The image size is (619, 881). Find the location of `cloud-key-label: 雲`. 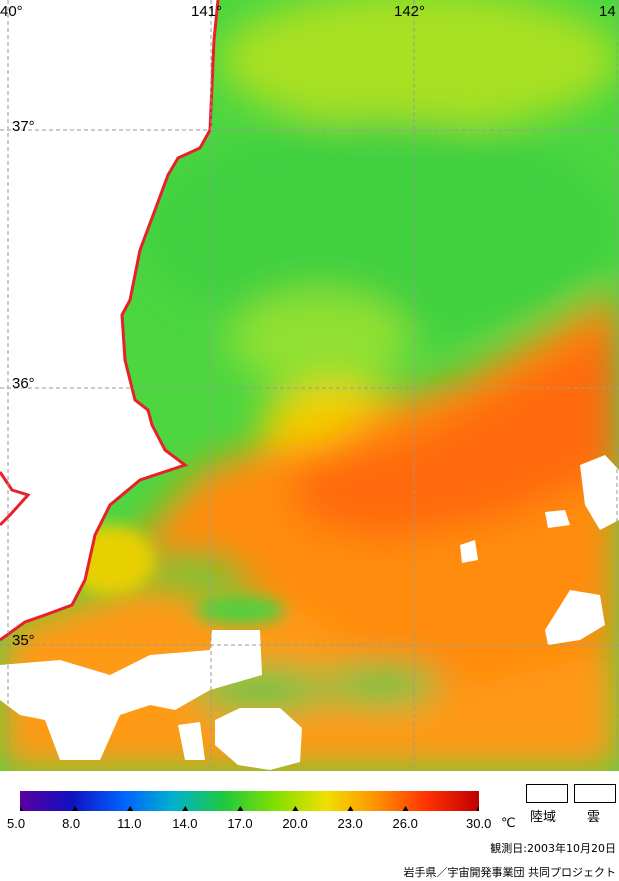

cloud-key-label: 雲 is located at coordinates (594, 817).